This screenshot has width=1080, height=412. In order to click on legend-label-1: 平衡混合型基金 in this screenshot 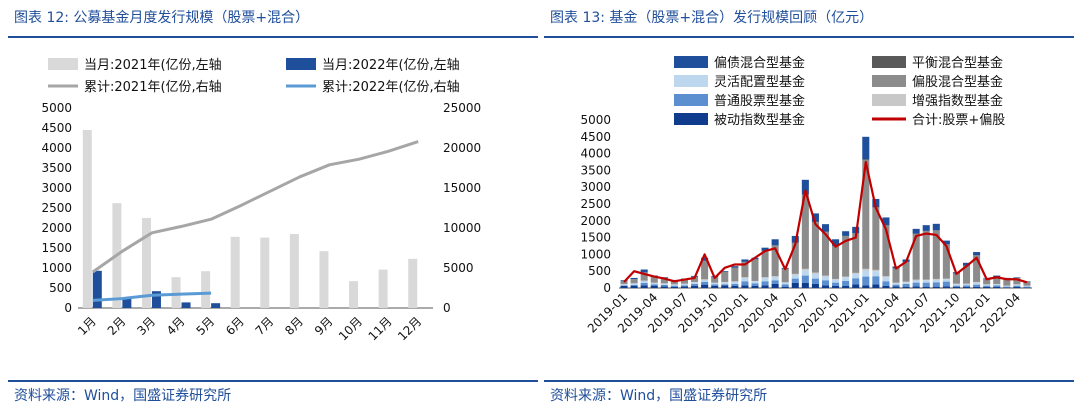, I will do `click(957, 63)`.